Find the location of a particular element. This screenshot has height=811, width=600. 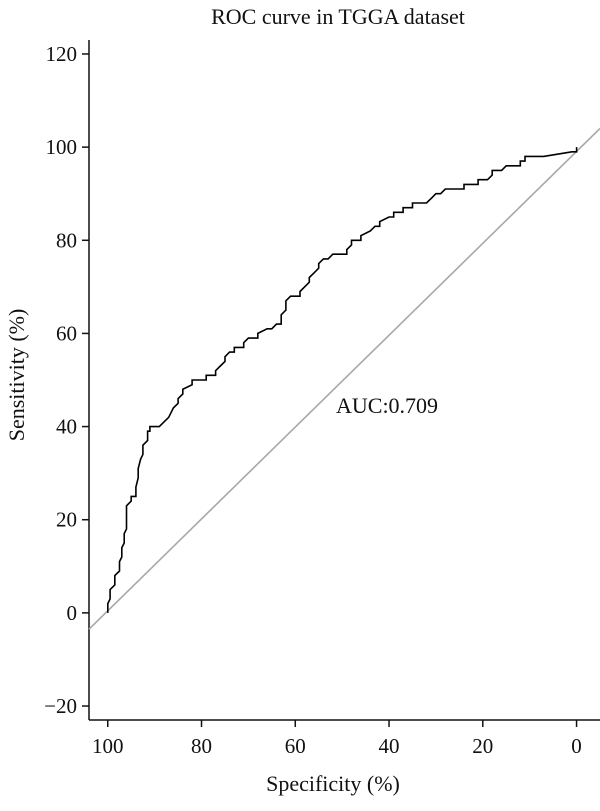

y-tick-label: 0 is located at coordinates (72, 613).